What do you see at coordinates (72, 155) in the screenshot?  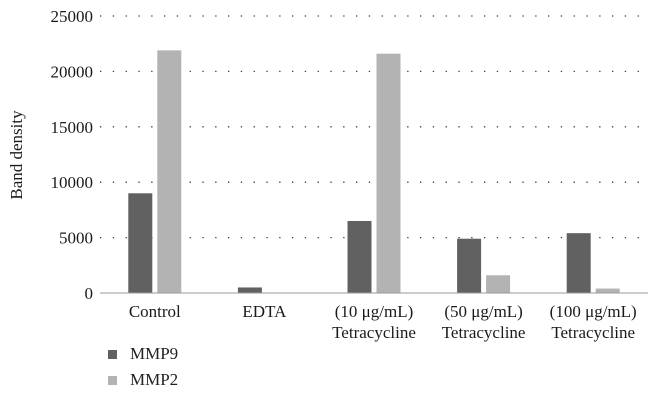 I see `y-axis-ticks: 0 5000 10000 15000 20000 25000` at bounding box center [72, 155].